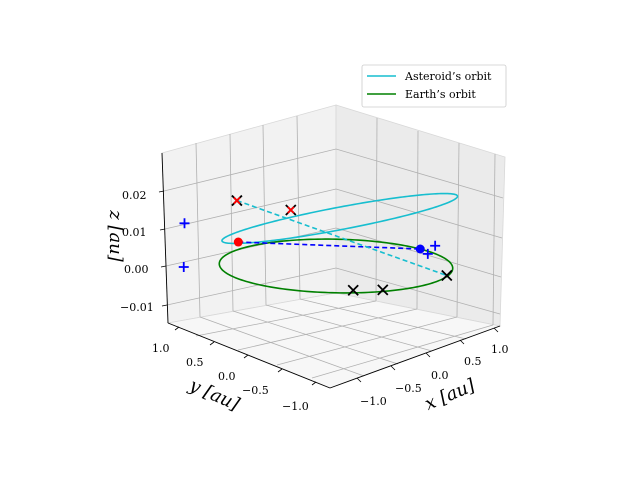  What do you see at coordinates (500, 349) in the screenshot?
I see `x-tick-label: 1.0` at bounding box center [500, 349].